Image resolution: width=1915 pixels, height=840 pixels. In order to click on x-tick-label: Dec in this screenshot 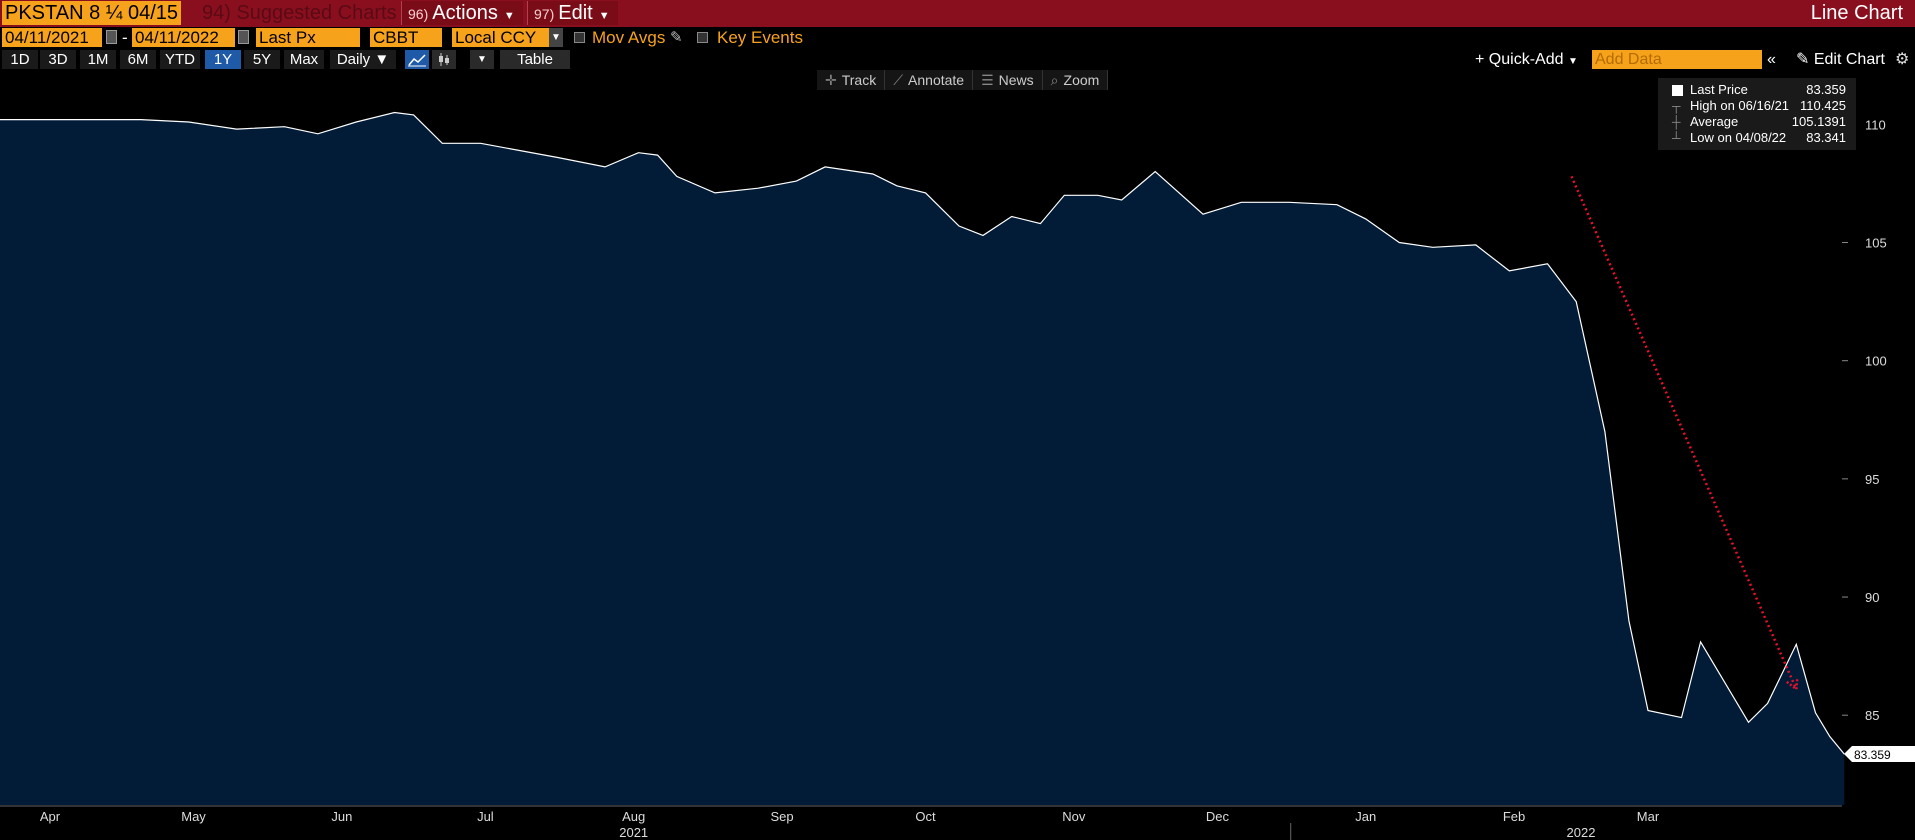, I will do `click(1218, 816)`.